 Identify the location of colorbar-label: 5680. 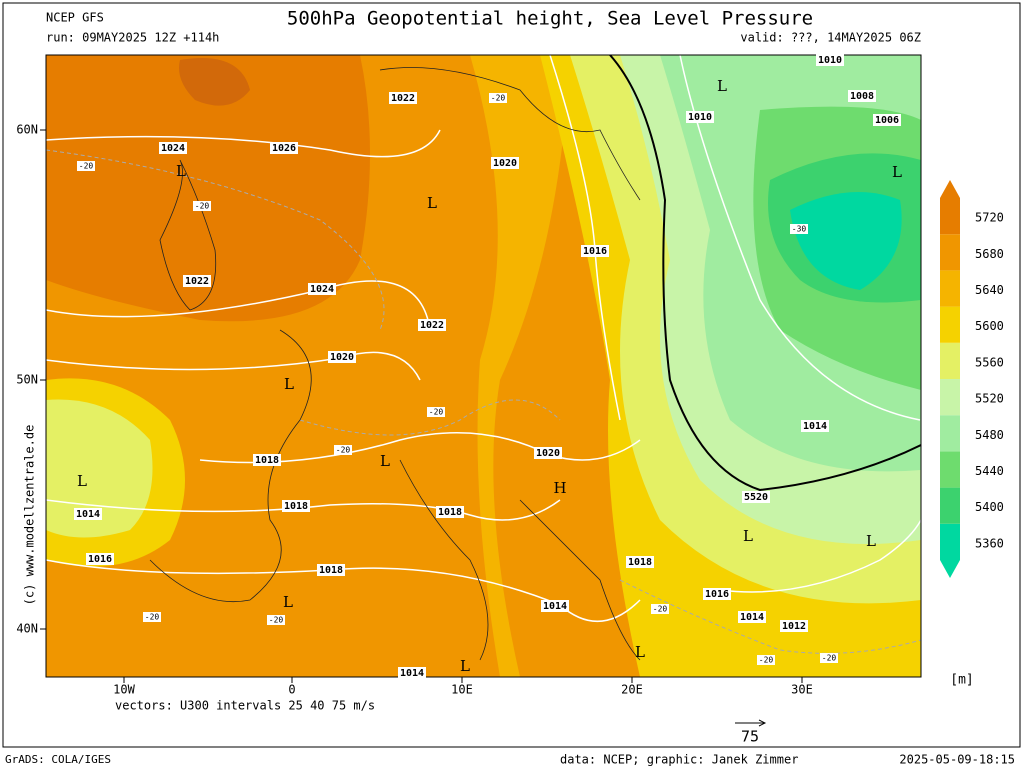
(989, 254).